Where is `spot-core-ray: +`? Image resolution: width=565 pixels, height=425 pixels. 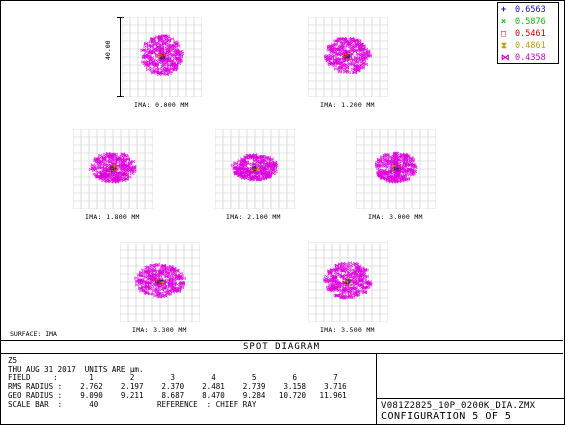 spot-core-ray: + is located at coordinates (351, 281).